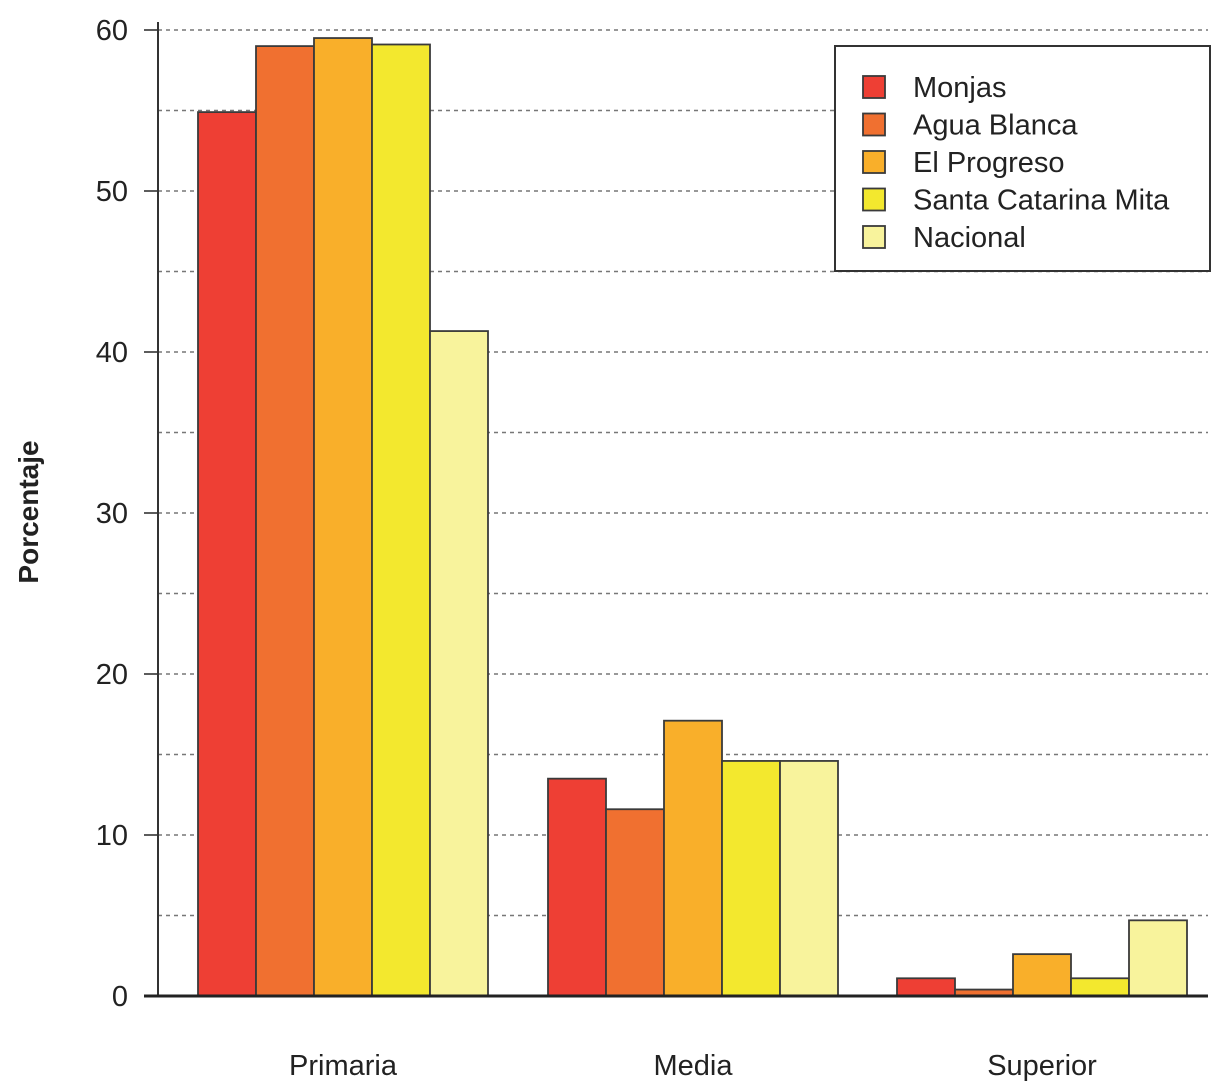  I want to click on bar-el-progreso-primaria, so click(343, 517).